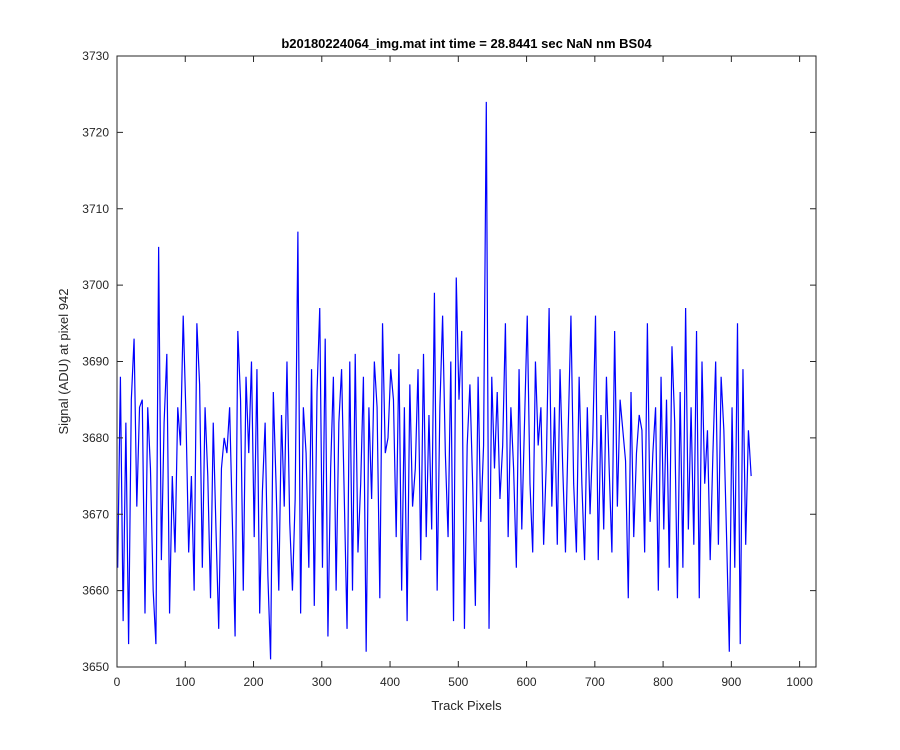 The height and width of the screenshot is (750, 900). What do you see at coordinates (731, 682) in the screenshot?
I see `x-tick-label: 900` at bounding box center [731, 682].